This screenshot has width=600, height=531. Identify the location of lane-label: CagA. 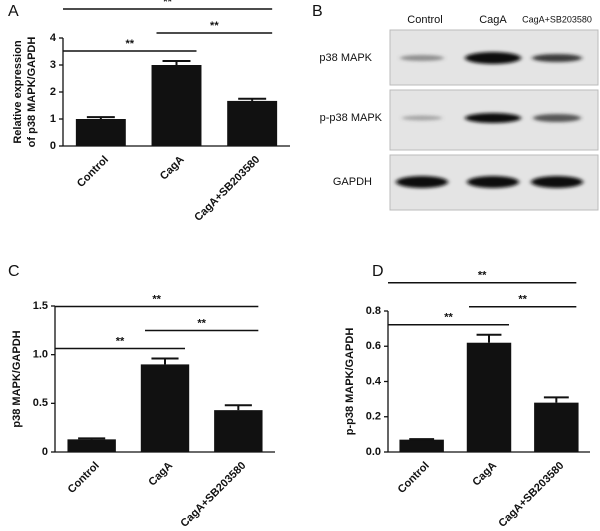
(493, 20).